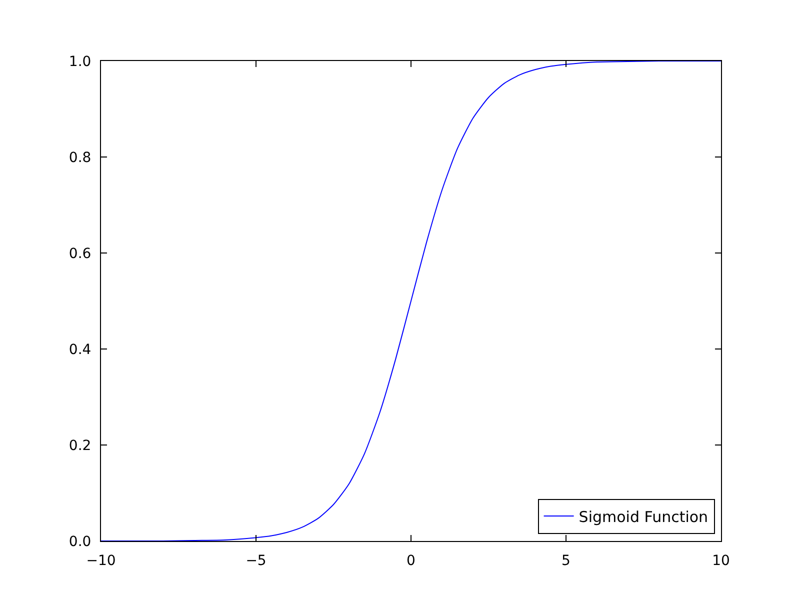 The image size is (802, 602). What do you see at coordinates (256, 560) in the screenshot?
I see `x-tick-label: −5` at bounding box center [256, 560].